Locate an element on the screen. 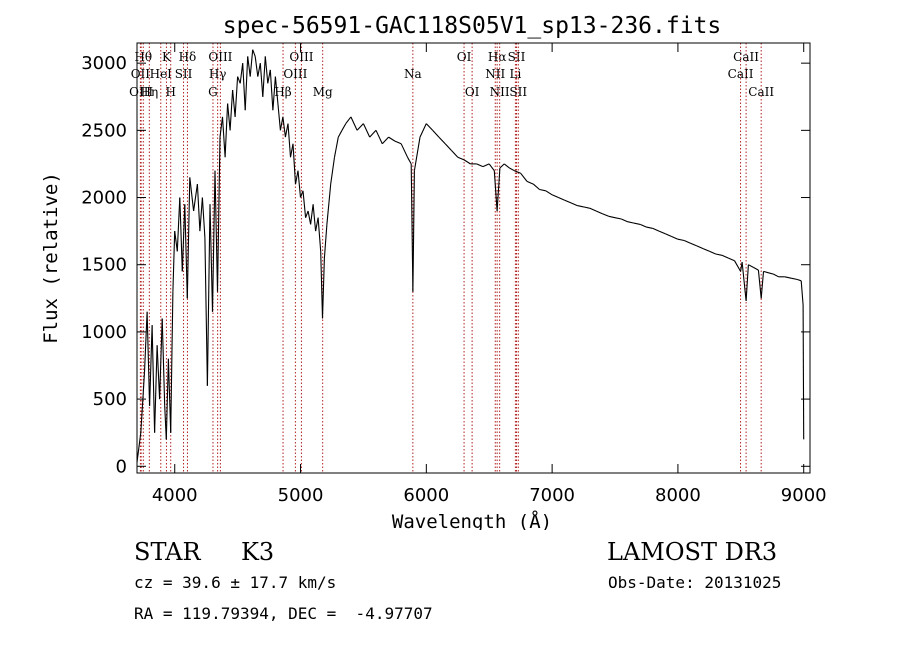  marker-label-6: H is located at coordinates (170, 92).